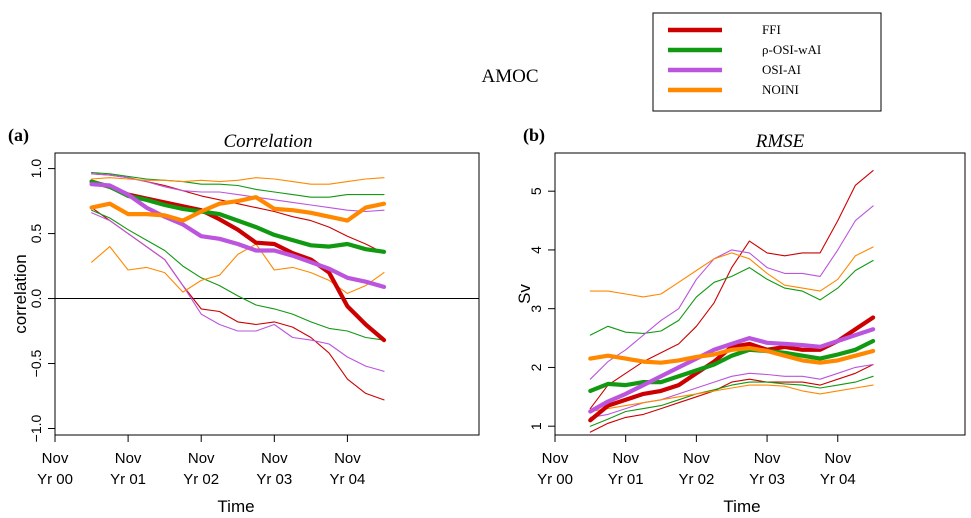 The width and height of the screenshot is (971, 518). I want to click on legend-label-osi-wai: ρ-OSI-wAI, so click(791, 49).